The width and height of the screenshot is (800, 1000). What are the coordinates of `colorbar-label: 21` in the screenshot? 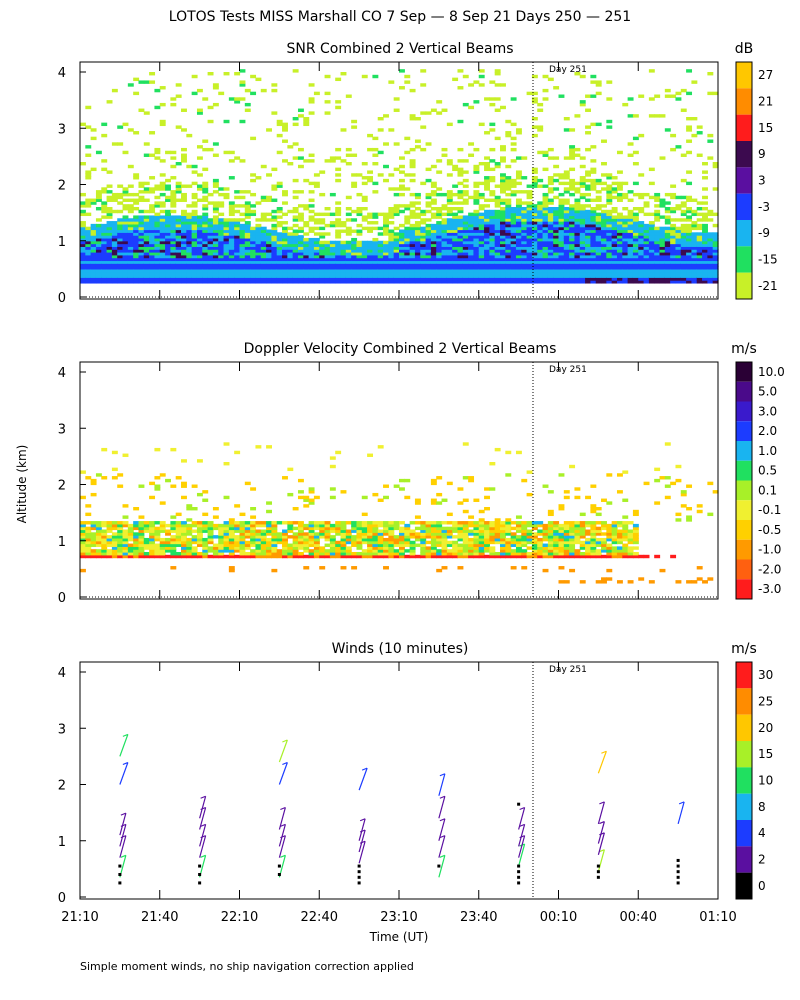 It's located at (765, 102).